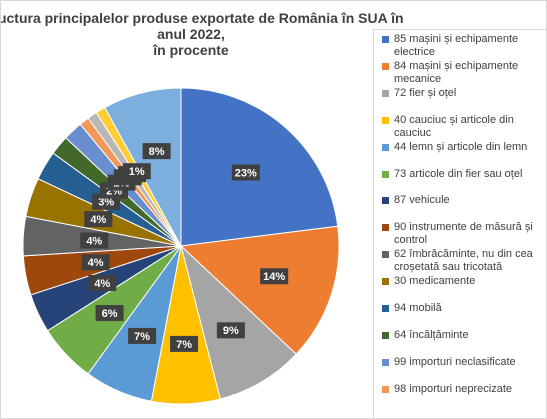 Image resolution: width=547 pixels, height=419 pixels. What do you see at coordinates (425, 92) in the screenshot?
I see `legend-text: 72 fier și oțel` at bounding box center [425, 92].